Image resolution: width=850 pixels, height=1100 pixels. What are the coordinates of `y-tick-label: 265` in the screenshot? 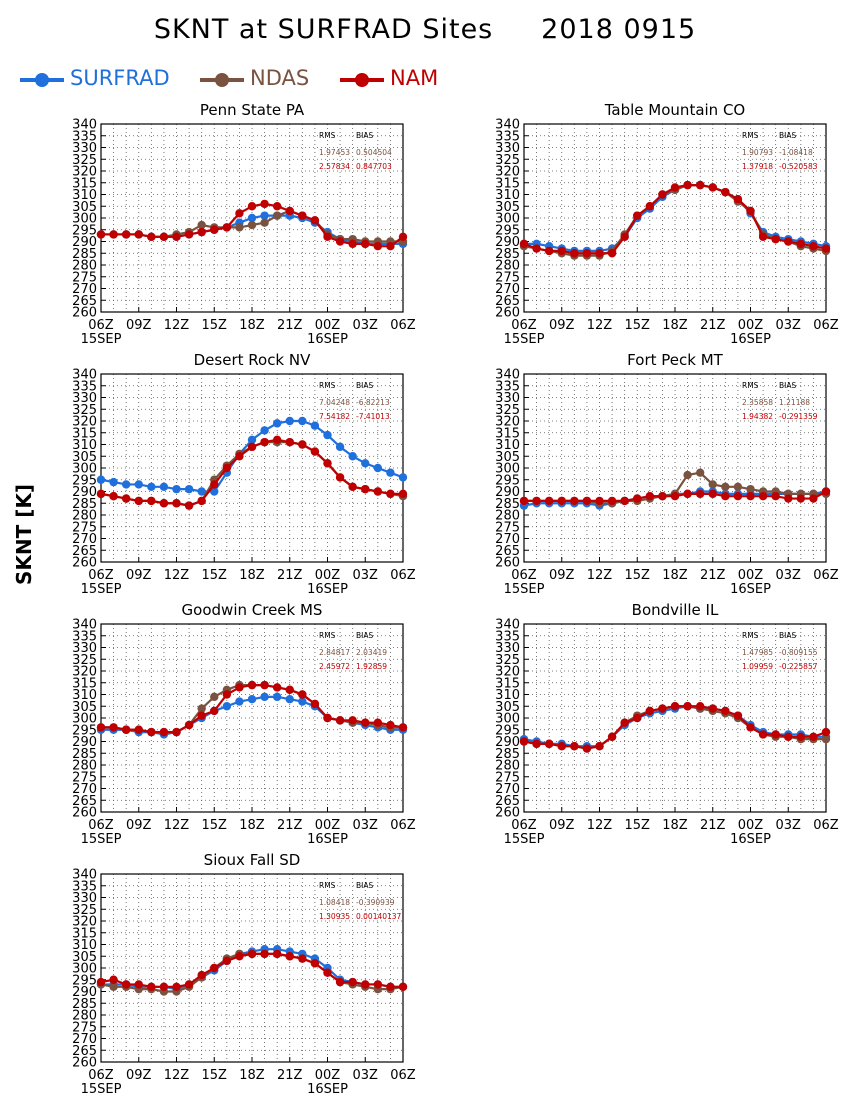 It's located at (507, 801).